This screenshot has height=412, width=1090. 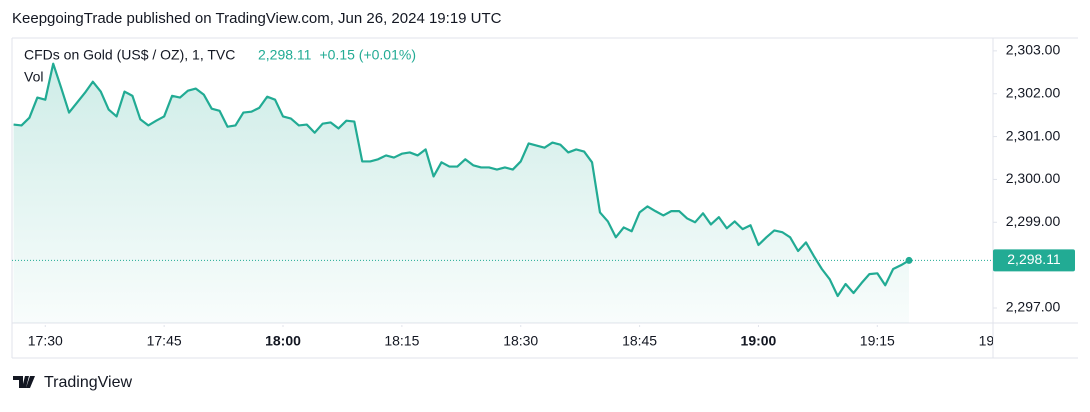 I want to click on last-price-badge, so click(x=1034, y=260).